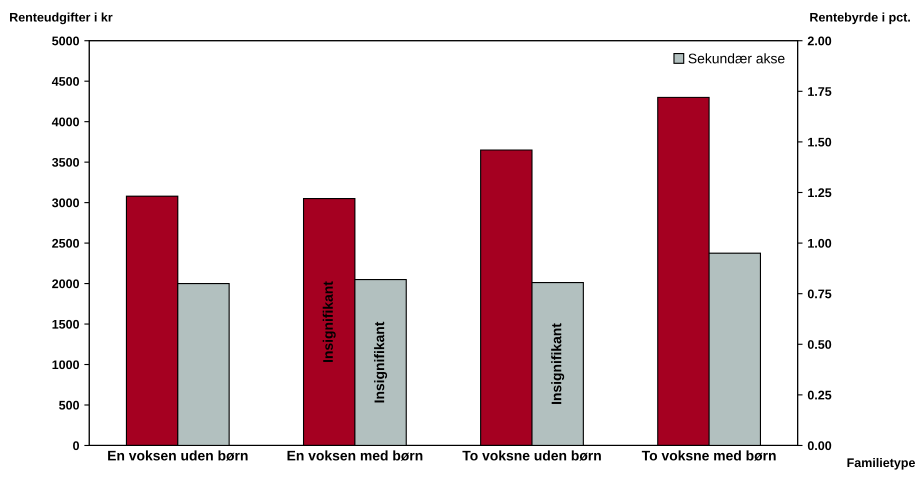 Image resolution: width=920 pixels, height=479 pixels. What do you see at coordinates (66, 81) in the screenshot?
I see `y-tick-label: 4500` at bounding box center [66, 81].